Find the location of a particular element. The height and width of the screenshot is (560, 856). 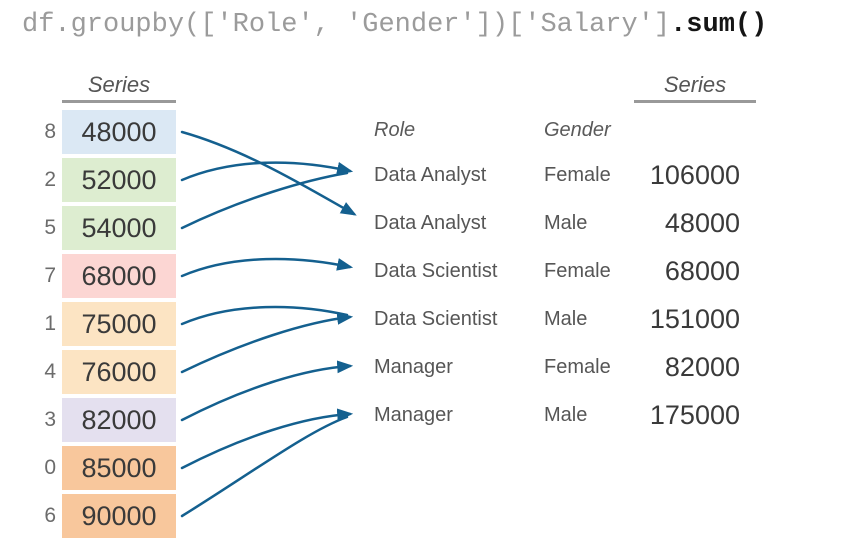

source-index: 1 is located at coordinates (50, 323).